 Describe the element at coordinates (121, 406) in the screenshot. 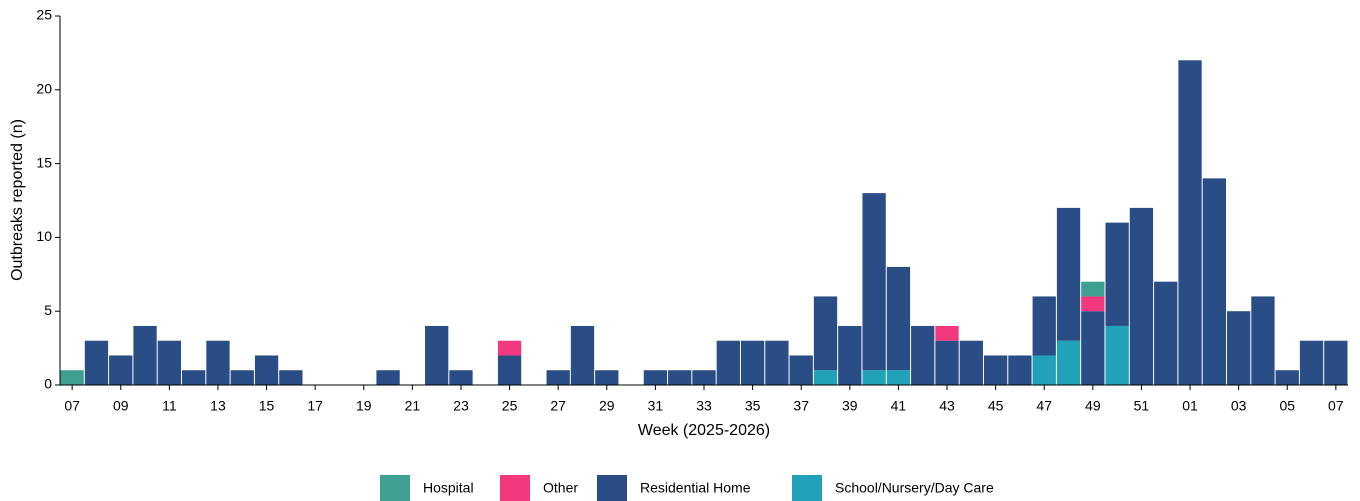

I see `x-tick-label: 09` at that location.